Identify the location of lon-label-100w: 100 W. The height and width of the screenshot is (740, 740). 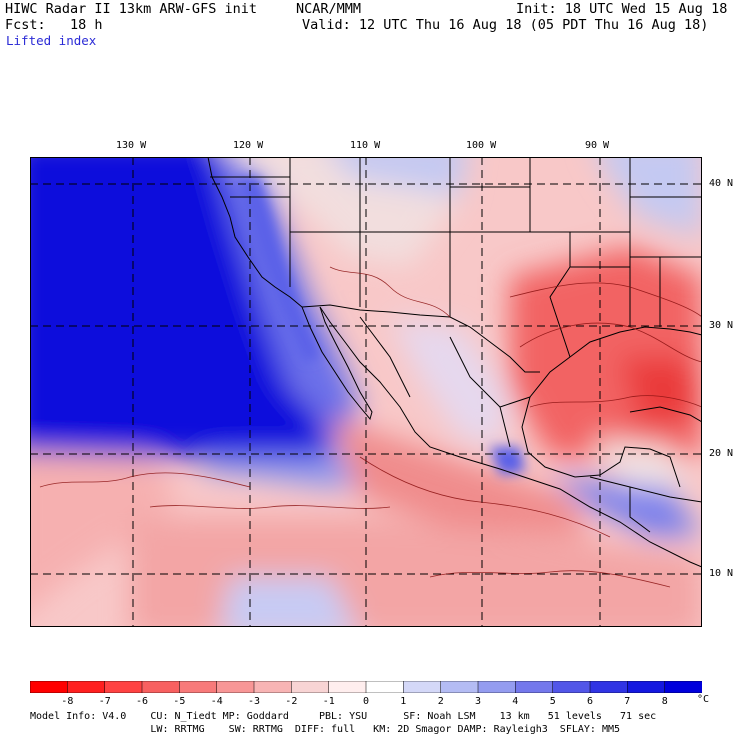
(481, 145).